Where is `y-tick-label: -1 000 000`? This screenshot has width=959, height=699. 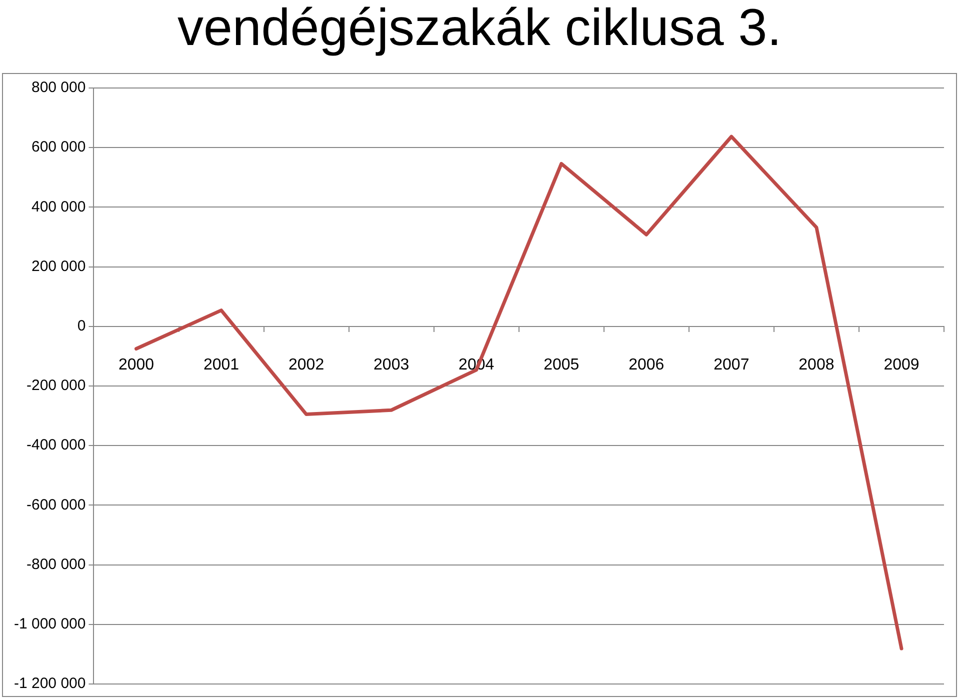 y-tick-label: -1 000 000 is located at coordinates (50, 624).